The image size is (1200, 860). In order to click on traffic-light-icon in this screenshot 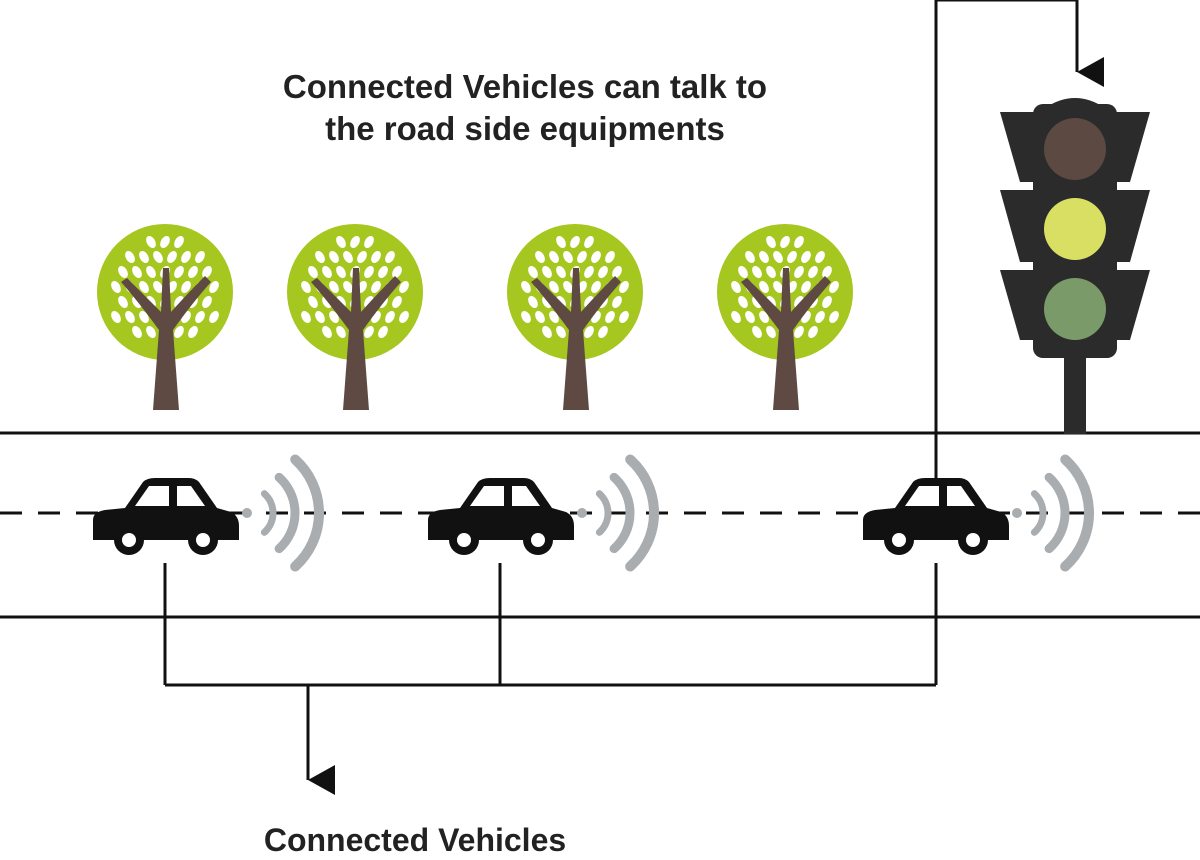, I will do `click(1075, 266)`.